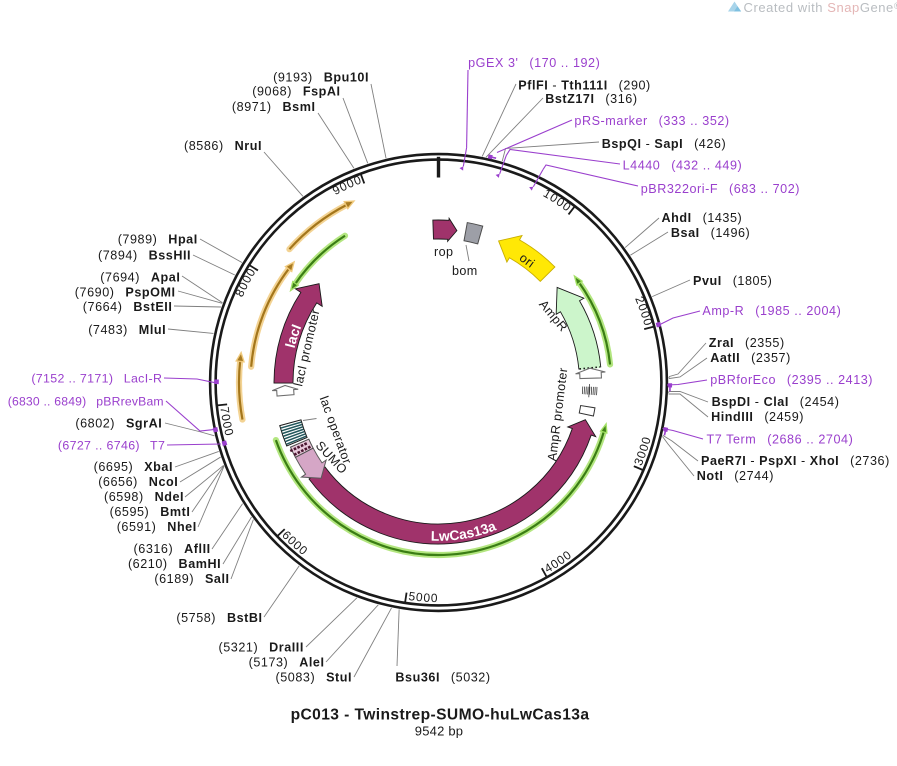  What do you see at coordinates (158, 240) in the screenshot?
I see `svg-text: (7989) HpaI` at bounding box center [158, 240].